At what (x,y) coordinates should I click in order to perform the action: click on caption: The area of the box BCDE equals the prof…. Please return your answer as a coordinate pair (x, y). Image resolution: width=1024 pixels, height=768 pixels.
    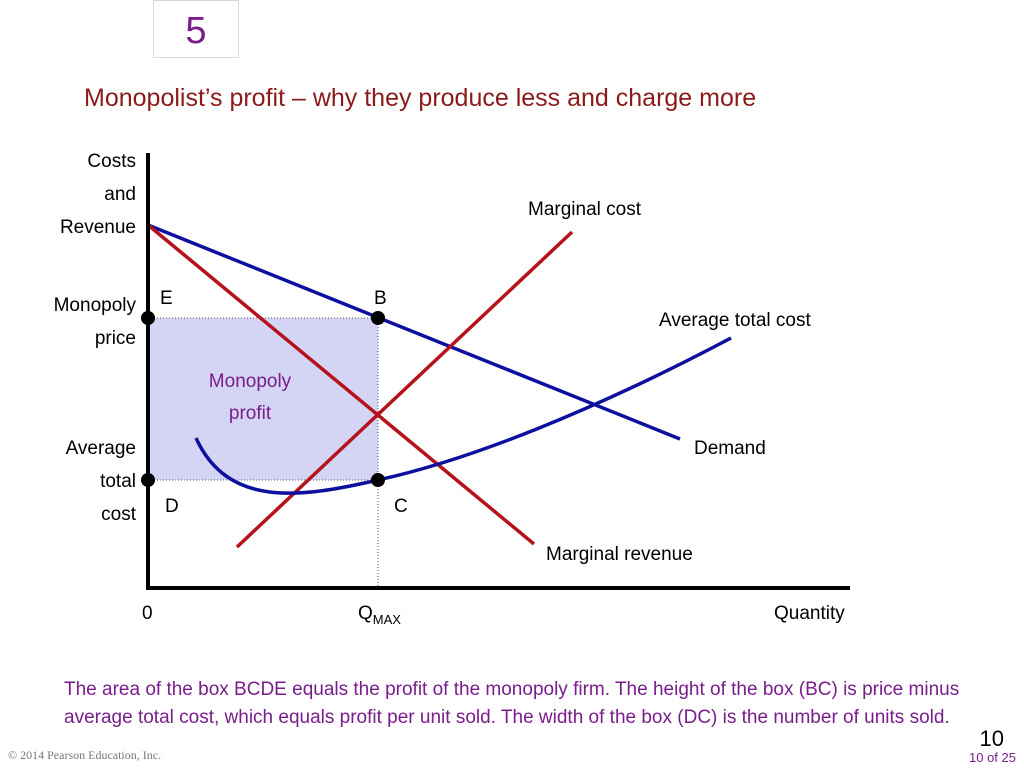
    Looking at the image, I should click on (512, 703).